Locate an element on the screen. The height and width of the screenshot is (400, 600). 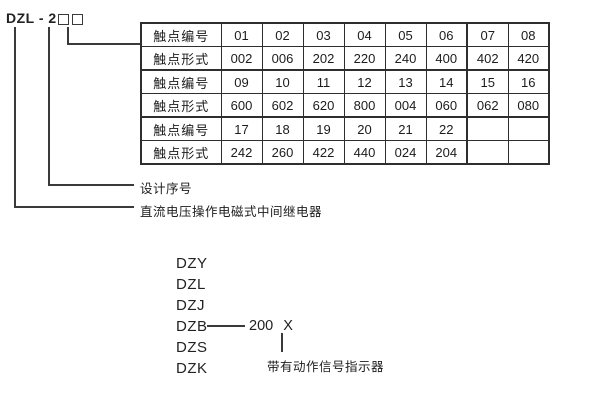
table-cell: 420 is located at coordinates (528, 58).